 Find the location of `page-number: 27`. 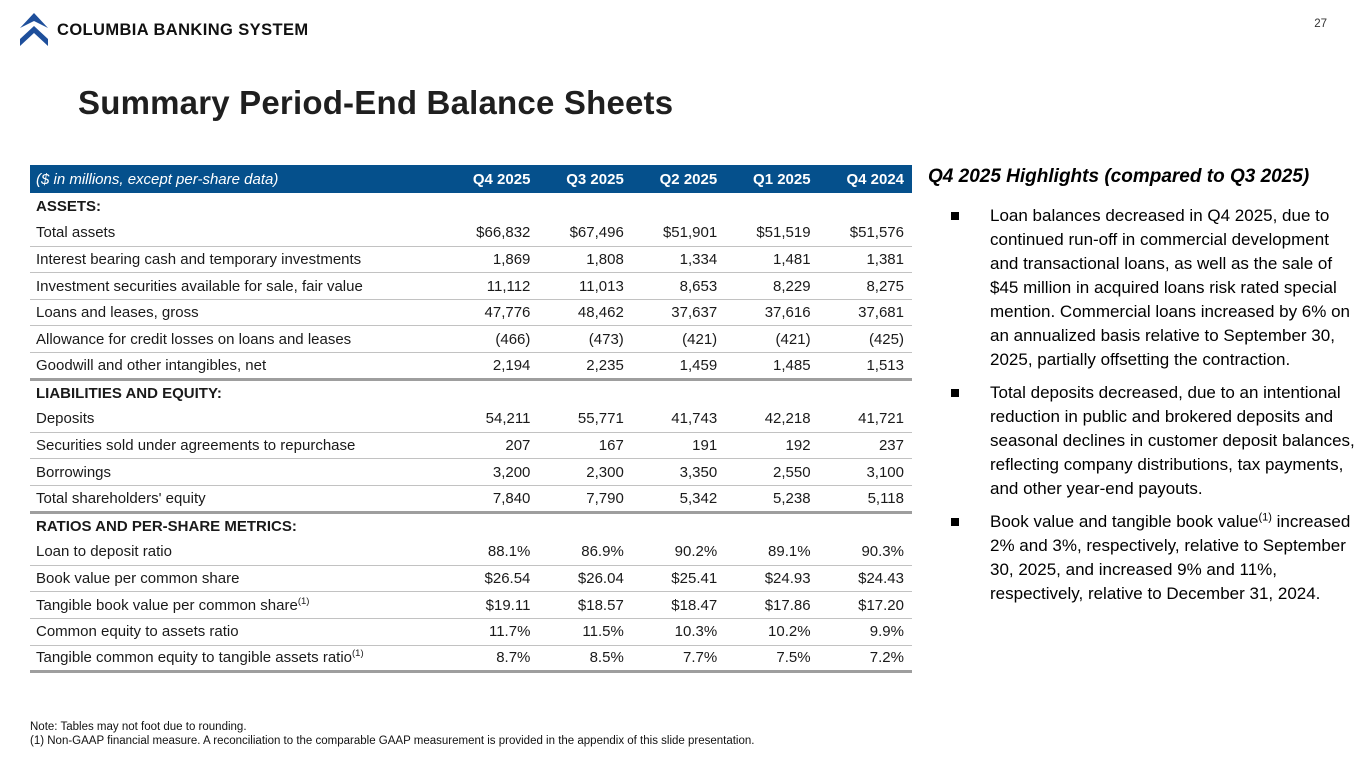

page-number: 27 is located at coordinates (1320, 24).